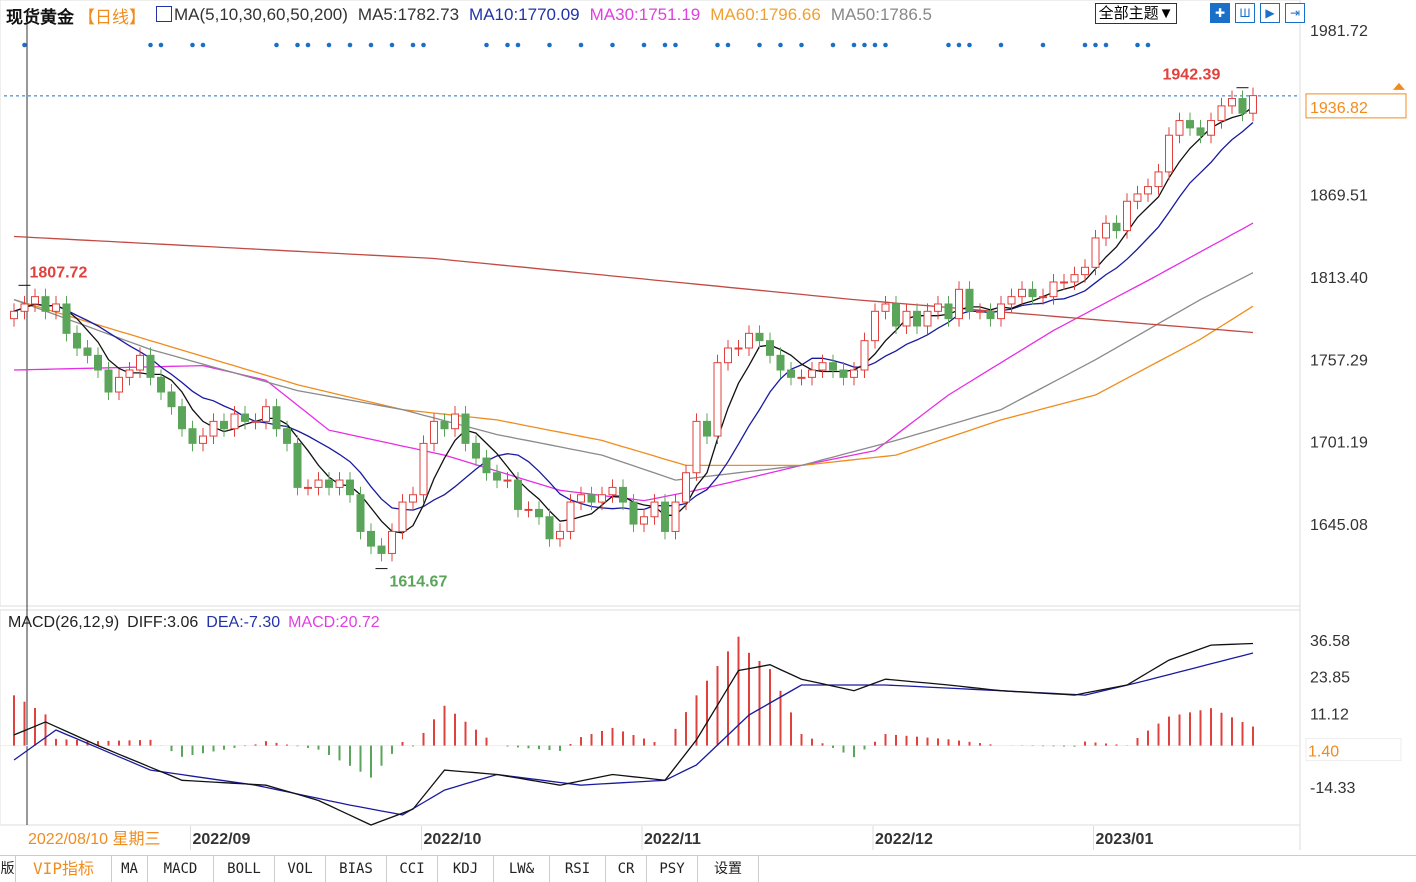 This screenshot has height=882, width=1416. I want to click on date-tick: 2022/11, so click(672, 839).